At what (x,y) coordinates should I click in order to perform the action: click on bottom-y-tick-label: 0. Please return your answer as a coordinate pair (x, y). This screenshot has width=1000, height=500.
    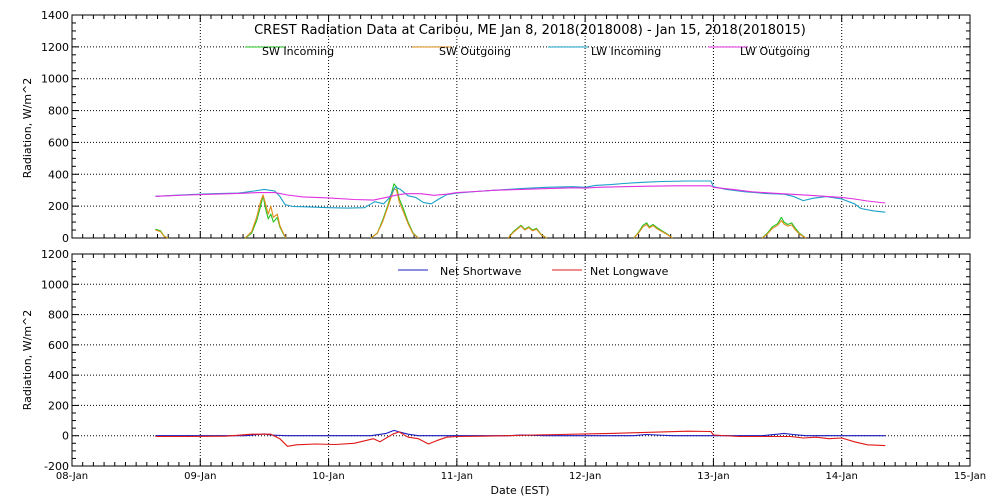
    Looking at the image, I should click on (65, 436).